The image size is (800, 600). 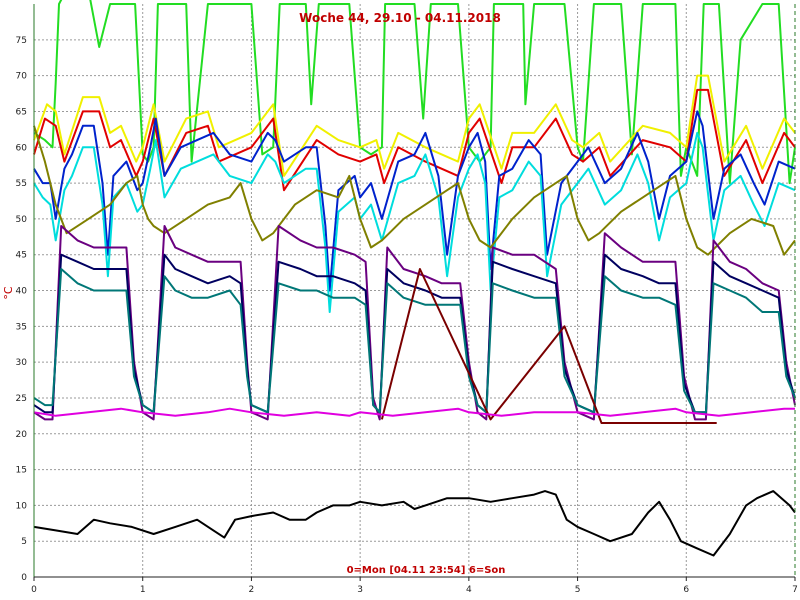 What do you see at coordinates (414, 412) in the screenshot?
I see `series-line-s11` at bounding box center [414, 412].